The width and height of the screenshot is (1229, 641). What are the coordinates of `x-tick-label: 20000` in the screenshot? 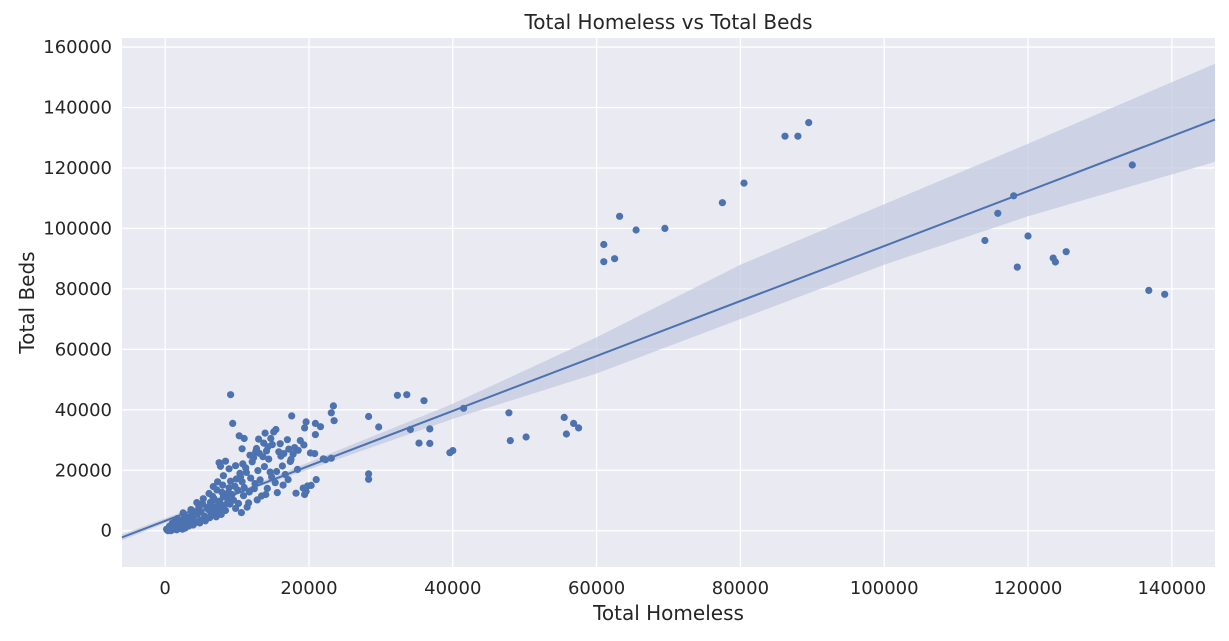 It's located at (308, 588).